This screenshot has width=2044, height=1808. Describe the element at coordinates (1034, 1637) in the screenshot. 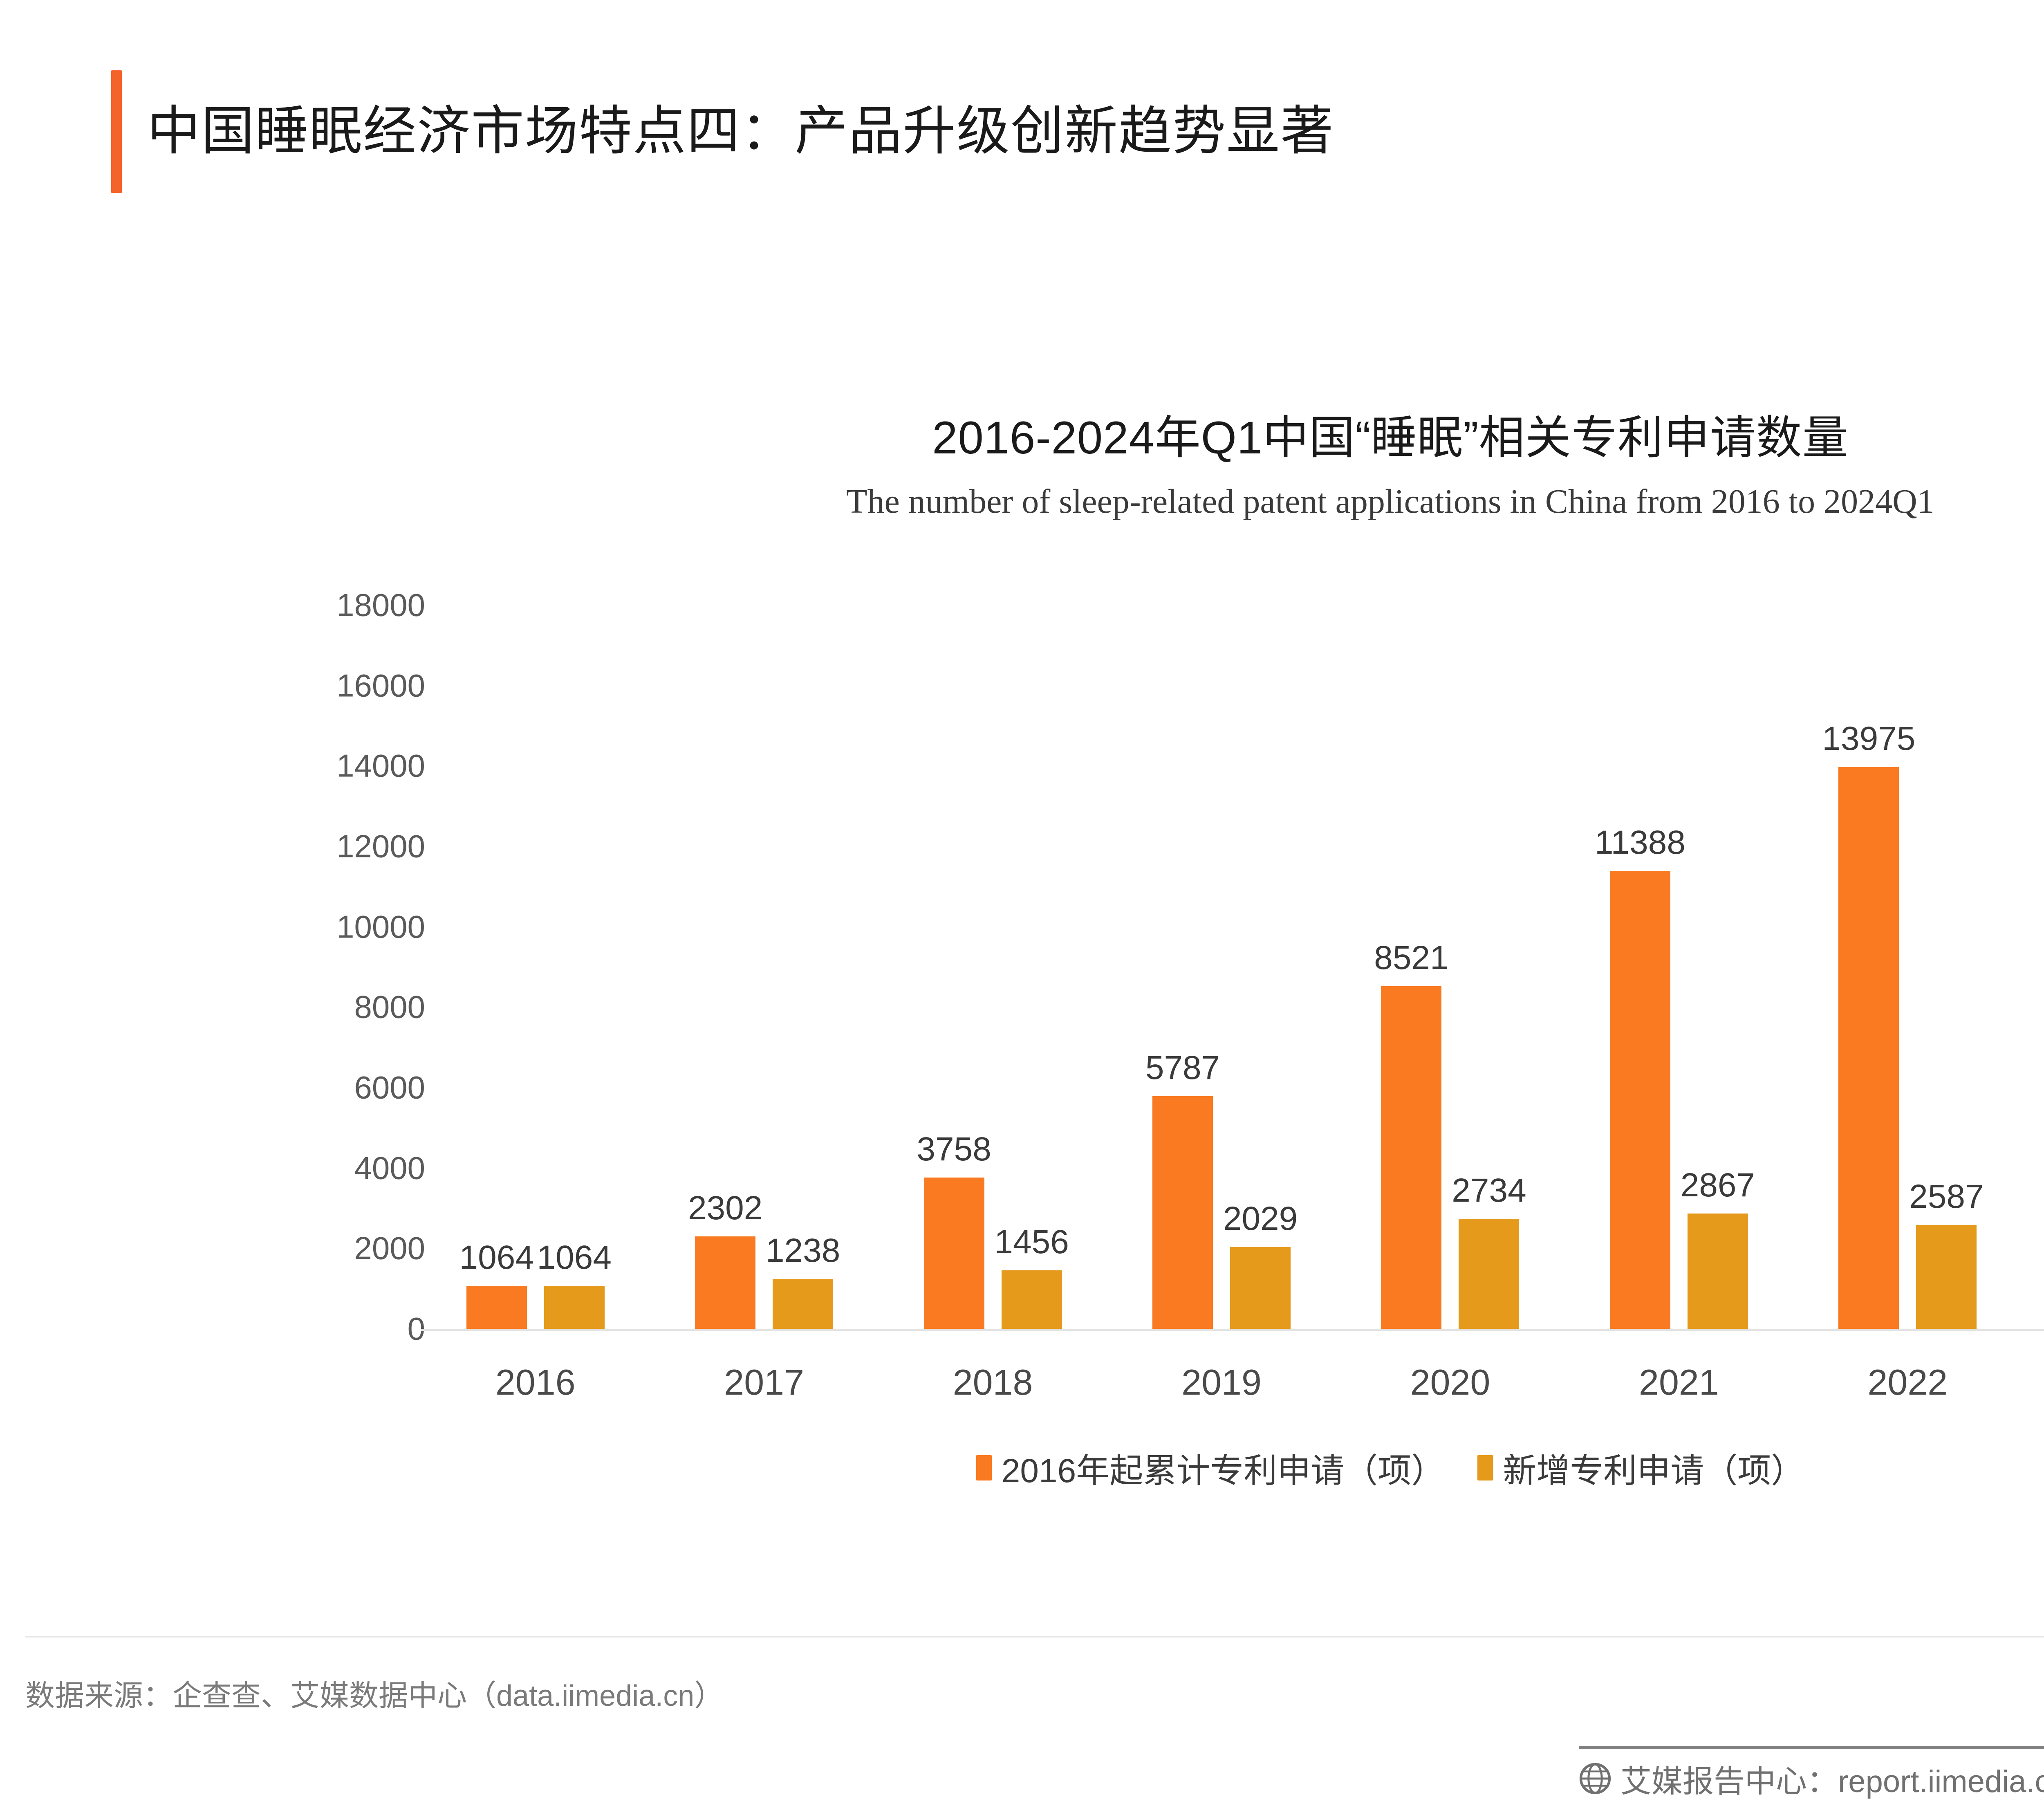

I see `footer-divider` at that location.